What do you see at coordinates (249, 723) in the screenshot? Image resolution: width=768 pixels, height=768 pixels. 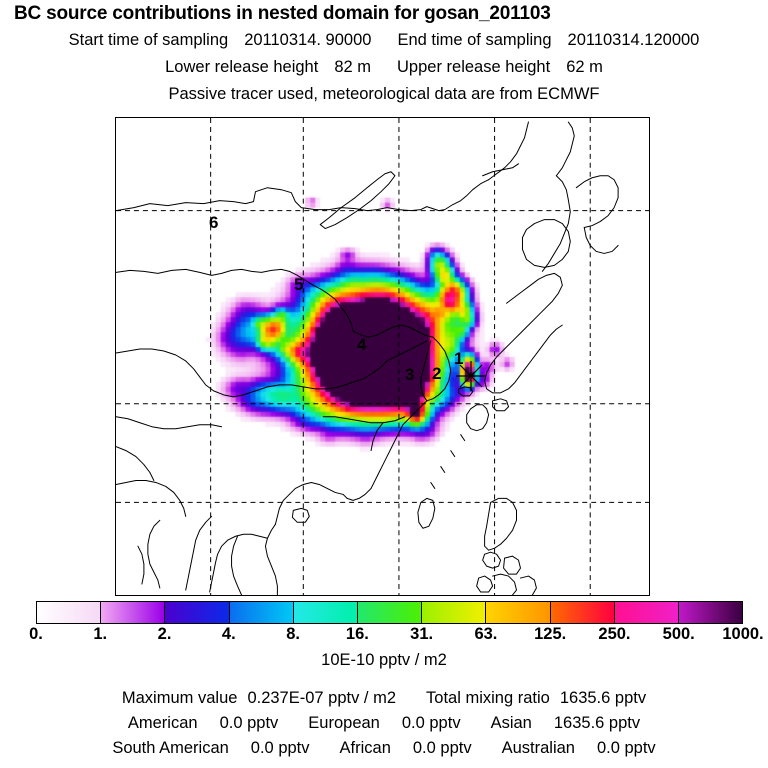 I see `region-value-american: 0.0 pptv` at bounding box center [249, 723].